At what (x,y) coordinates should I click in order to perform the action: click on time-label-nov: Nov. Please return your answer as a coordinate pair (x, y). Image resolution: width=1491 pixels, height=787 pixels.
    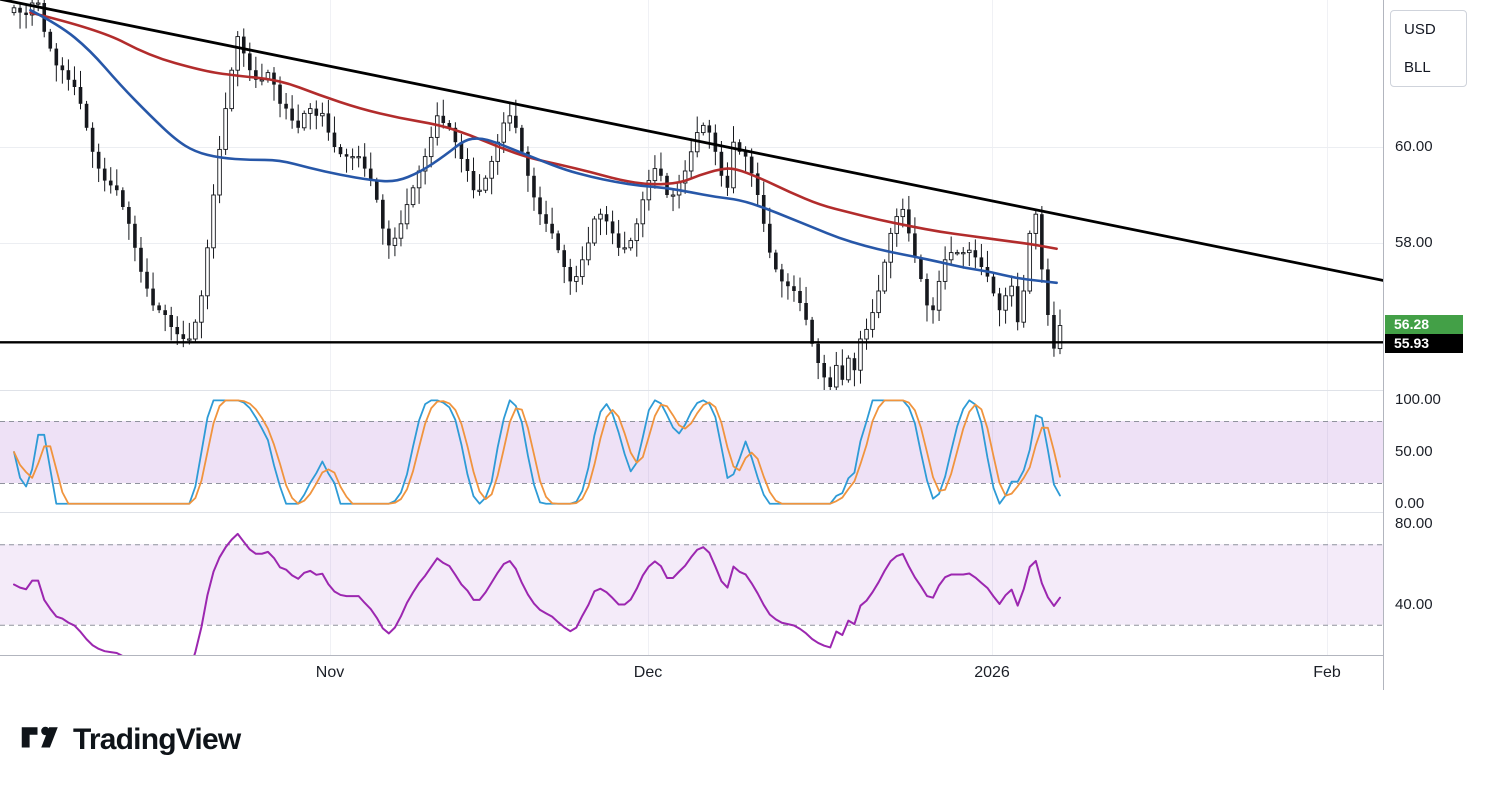
    Looking at the image, I should click on (330, 672).